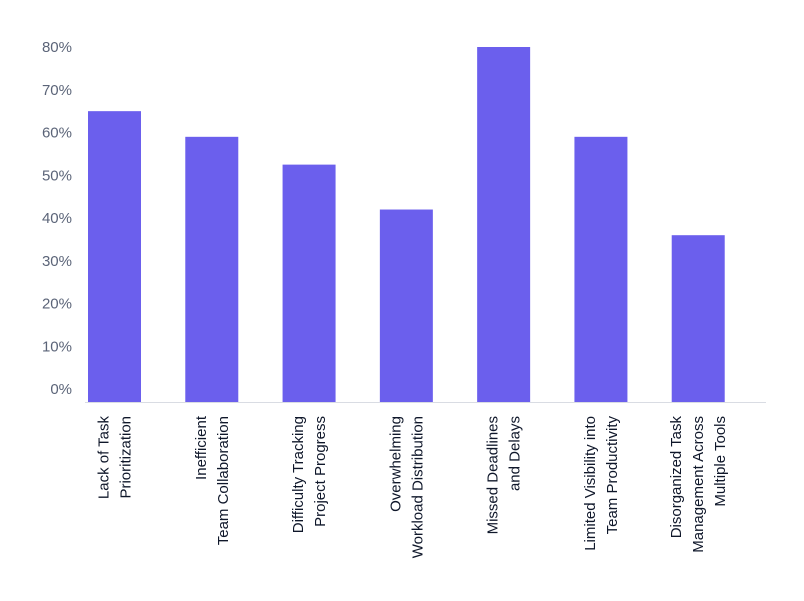 Image resolution: width=804 pixels, height=601 pixels. What do you see at coordinates (57, 261) in the screenshot?
I see `y-tick-label: 30%` at bounding box center [57, 261].